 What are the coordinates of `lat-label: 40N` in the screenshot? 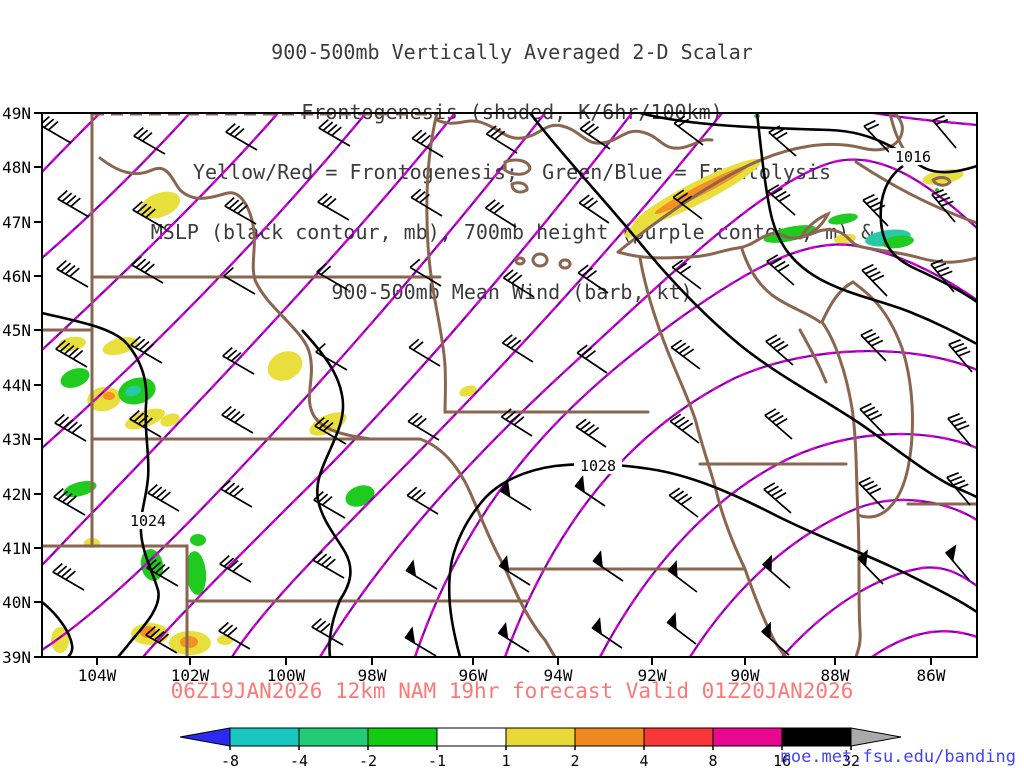 It's located at (16, 602).